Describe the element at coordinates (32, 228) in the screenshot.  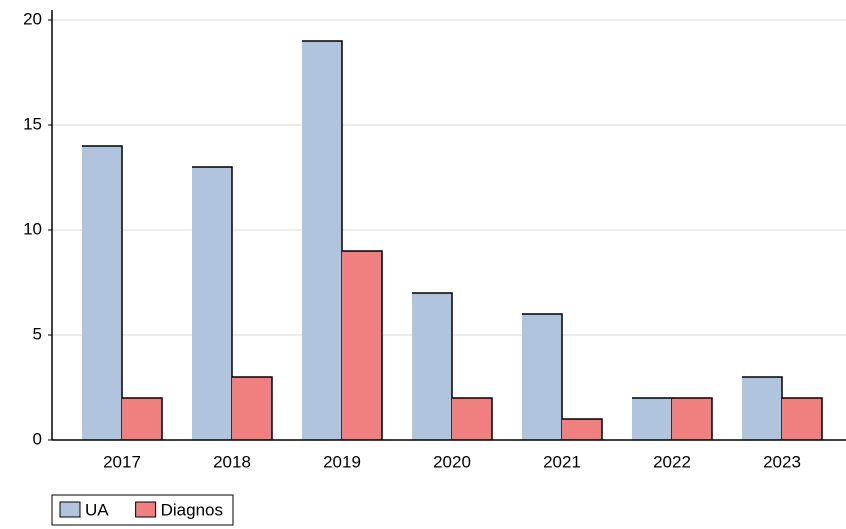
I see `y-tick-label: 10` at that location.